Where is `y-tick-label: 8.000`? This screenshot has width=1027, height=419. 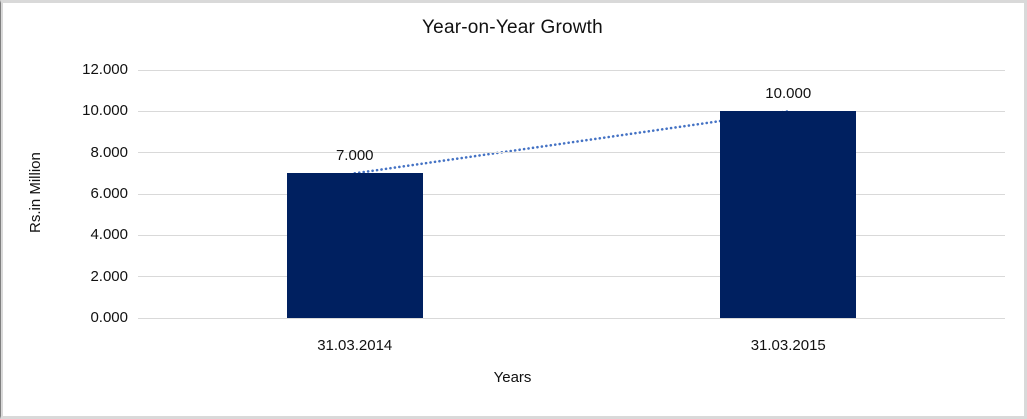 y-tick-label: 8.000 is located at coordinates (109, 152).